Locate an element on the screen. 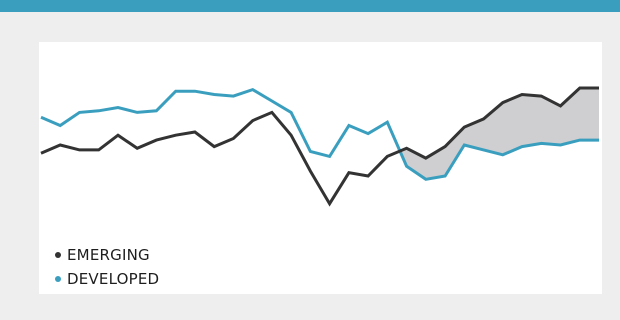 The width and height of the screenshot is (620, 320). legend-item-developed: DEVELOPED is located at coordinates (107, 279).